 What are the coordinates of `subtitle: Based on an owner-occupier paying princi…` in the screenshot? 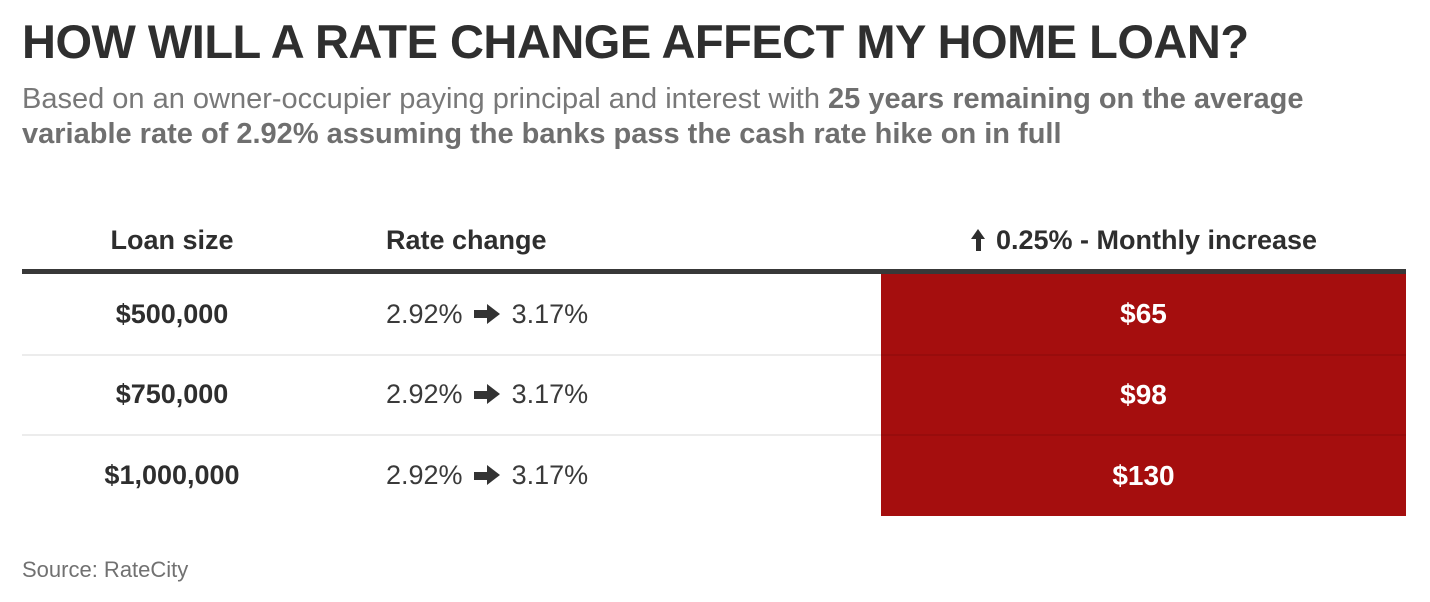 It's located at (692, 117).